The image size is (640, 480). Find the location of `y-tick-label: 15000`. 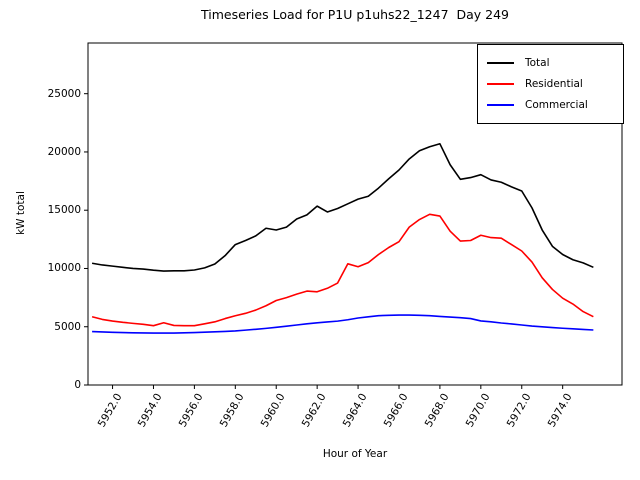

y-tick-label: 15000 is located at coordinates (64, 210).